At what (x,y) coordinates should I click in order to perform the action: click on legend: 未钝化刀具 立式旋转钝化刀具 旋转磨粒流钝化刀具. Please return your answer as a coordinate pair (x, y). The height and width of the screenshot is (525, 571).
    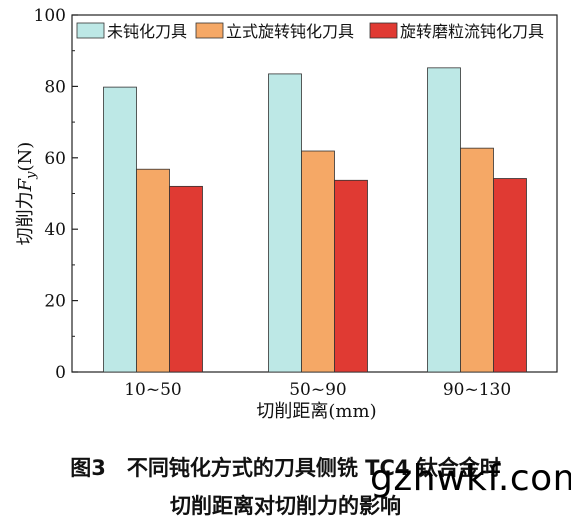
    Looking at the image, I should click on (310, 31).